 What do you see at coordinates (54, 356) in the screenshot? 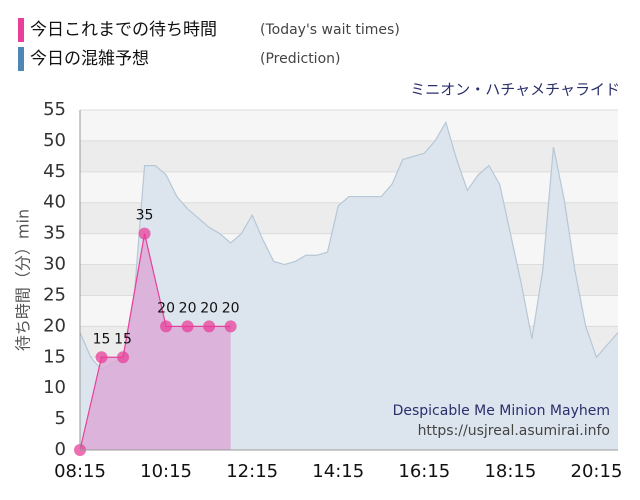
I see `y-tick-label: 15` at bounding box center [54, 356].